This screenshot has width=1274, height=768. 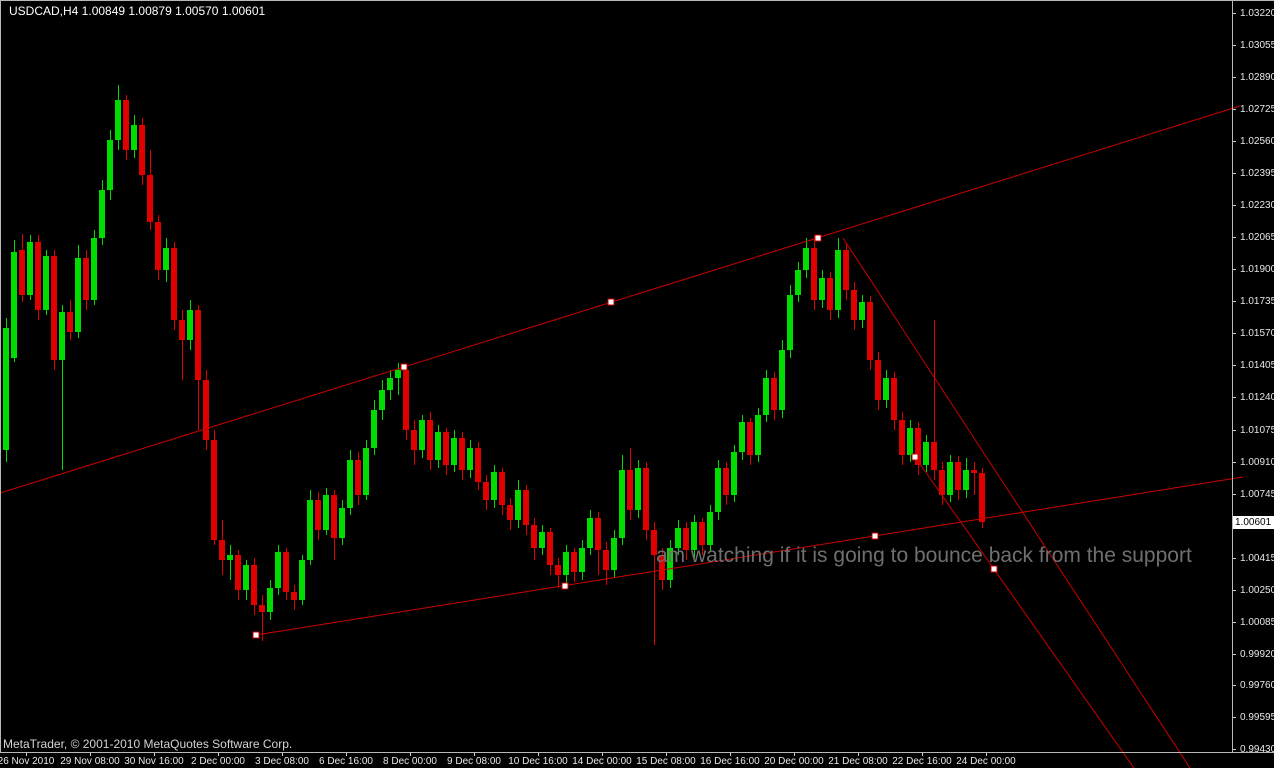 What do you see at coordinates (1257, 622) in the screenshot?
I see `price-axis-label: 1.00085` at bounding box center [1257, 622].